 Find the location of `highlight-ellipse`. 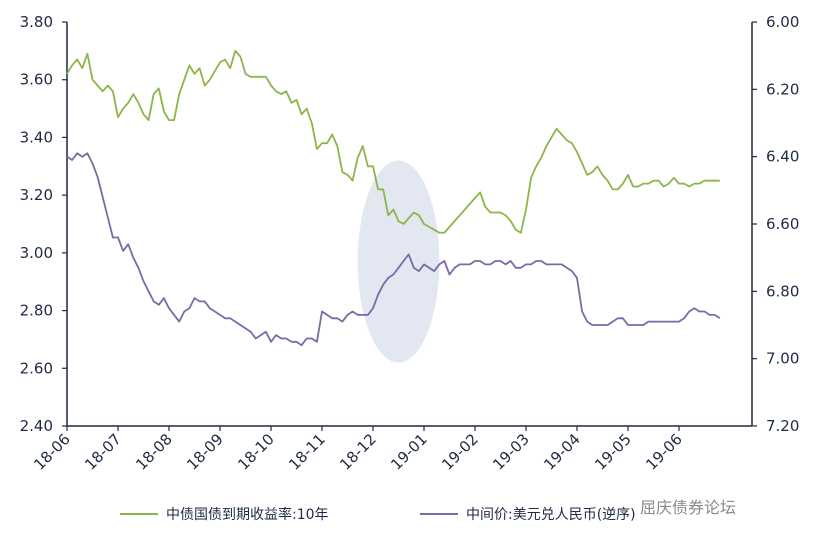

highlight-ellipse is located at coordinates (398, 261).